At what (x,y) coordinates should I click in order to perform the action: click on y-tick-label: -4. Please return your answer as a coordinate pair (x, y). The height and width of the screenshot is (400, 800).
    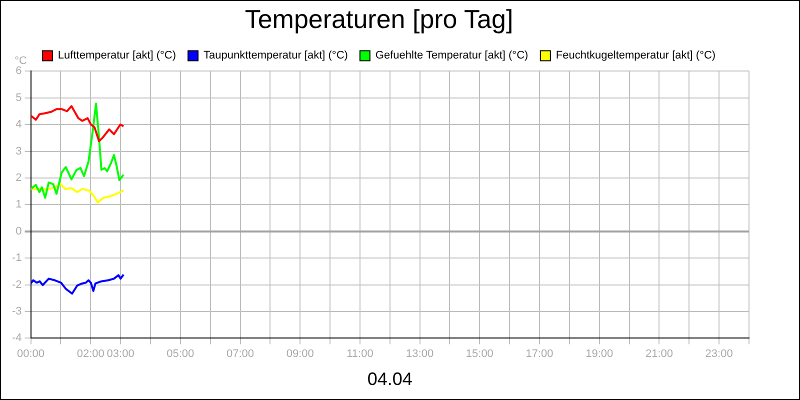
    Looking at the image, I should click on (17, 338).